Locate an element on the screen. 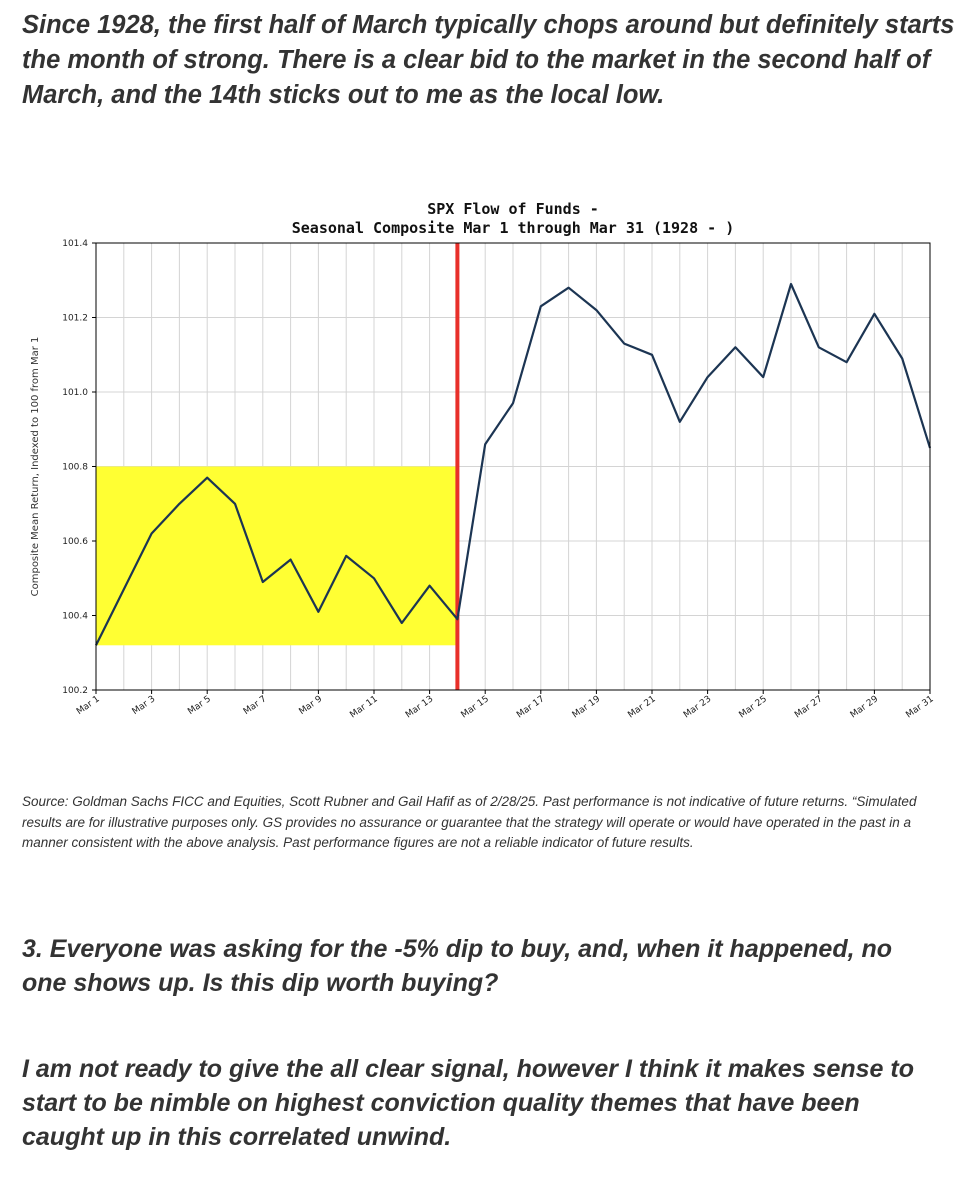 The image size is (964, 1180). x-tick-label: Mar 23 is located at coordinates (697, 707).